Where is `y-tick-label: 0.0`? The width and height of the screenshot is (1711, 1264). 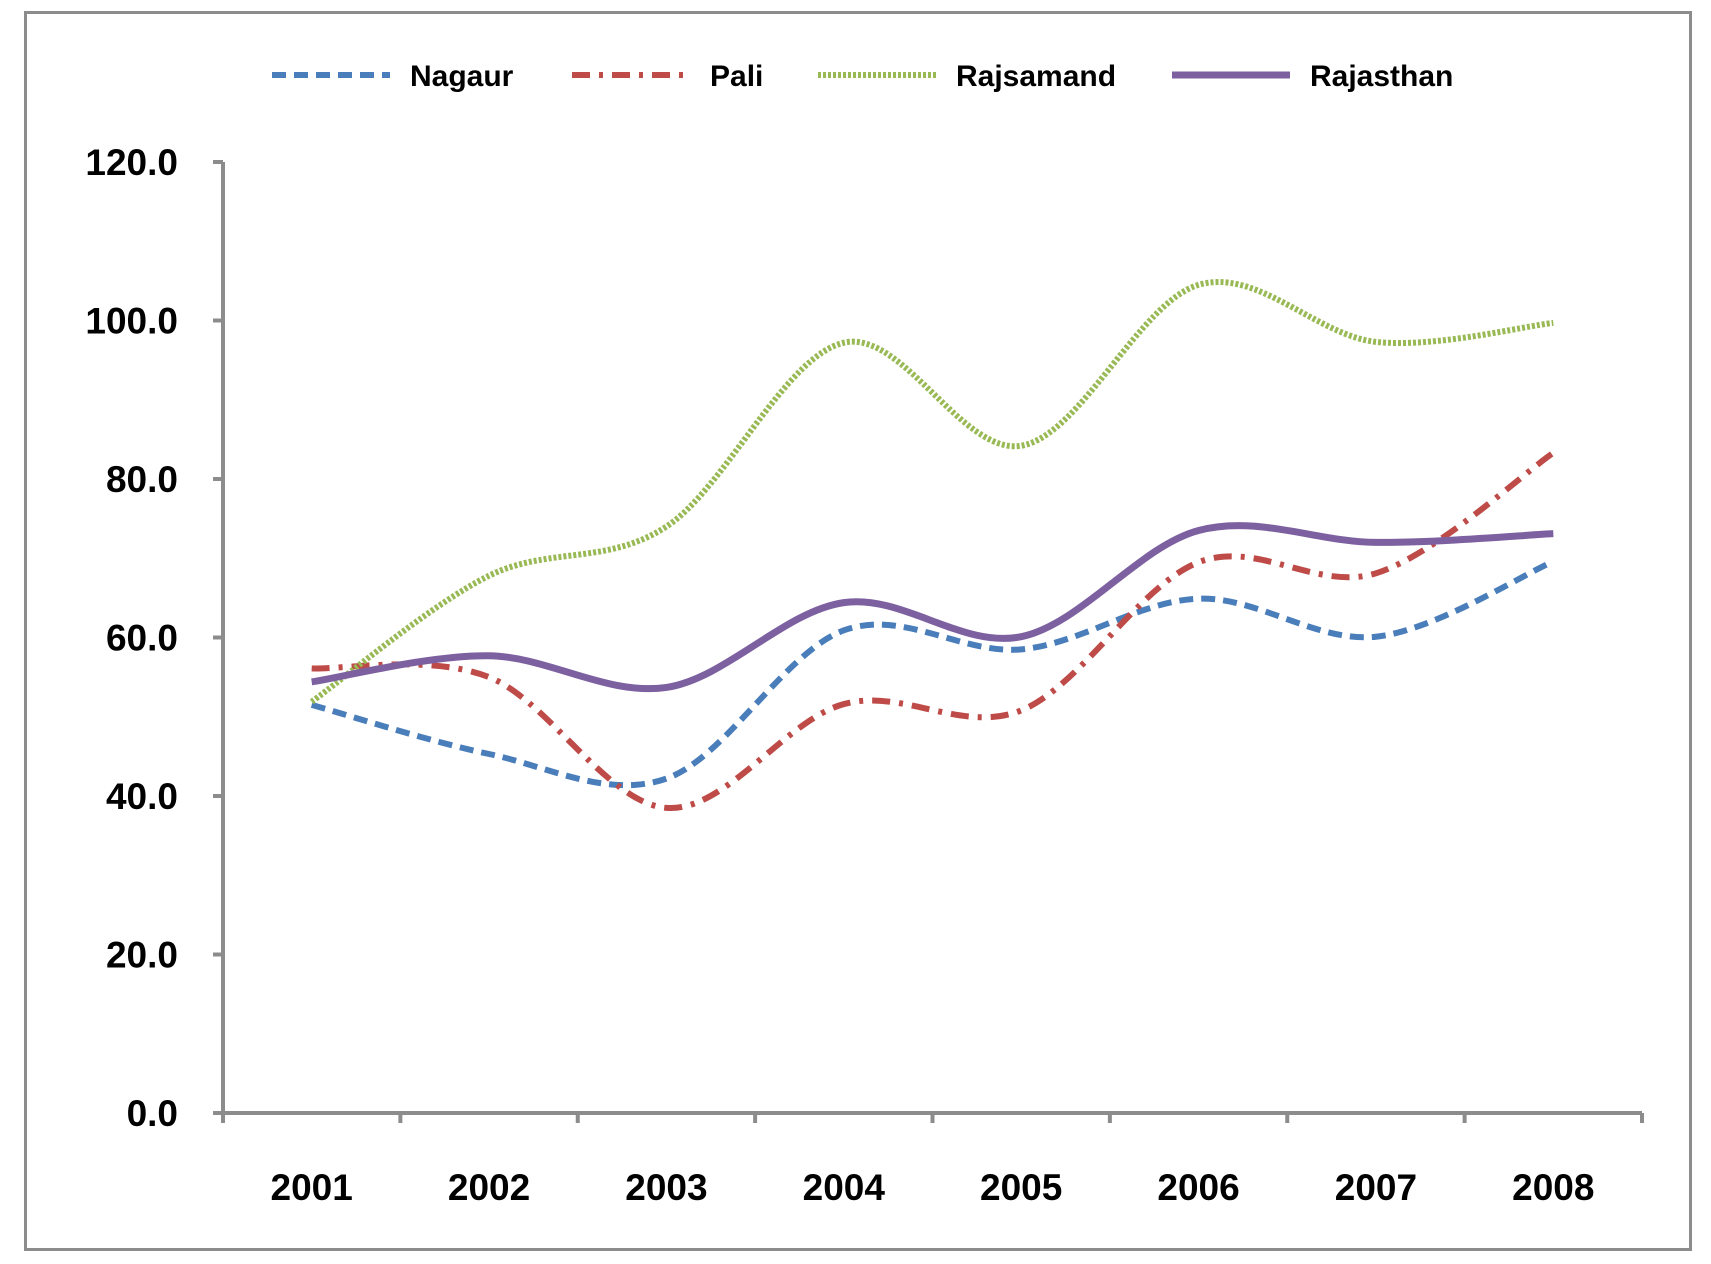
y-tick-label: 0.0 is located at coordinates (152, 1113).